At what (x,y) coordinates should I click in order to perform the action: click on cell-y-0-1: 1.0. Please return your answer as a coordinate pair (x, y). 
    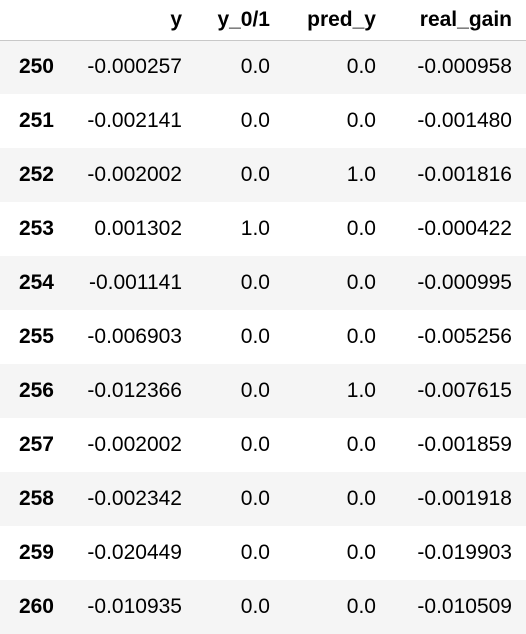
    Looking at the image, I should click on (255, 228).